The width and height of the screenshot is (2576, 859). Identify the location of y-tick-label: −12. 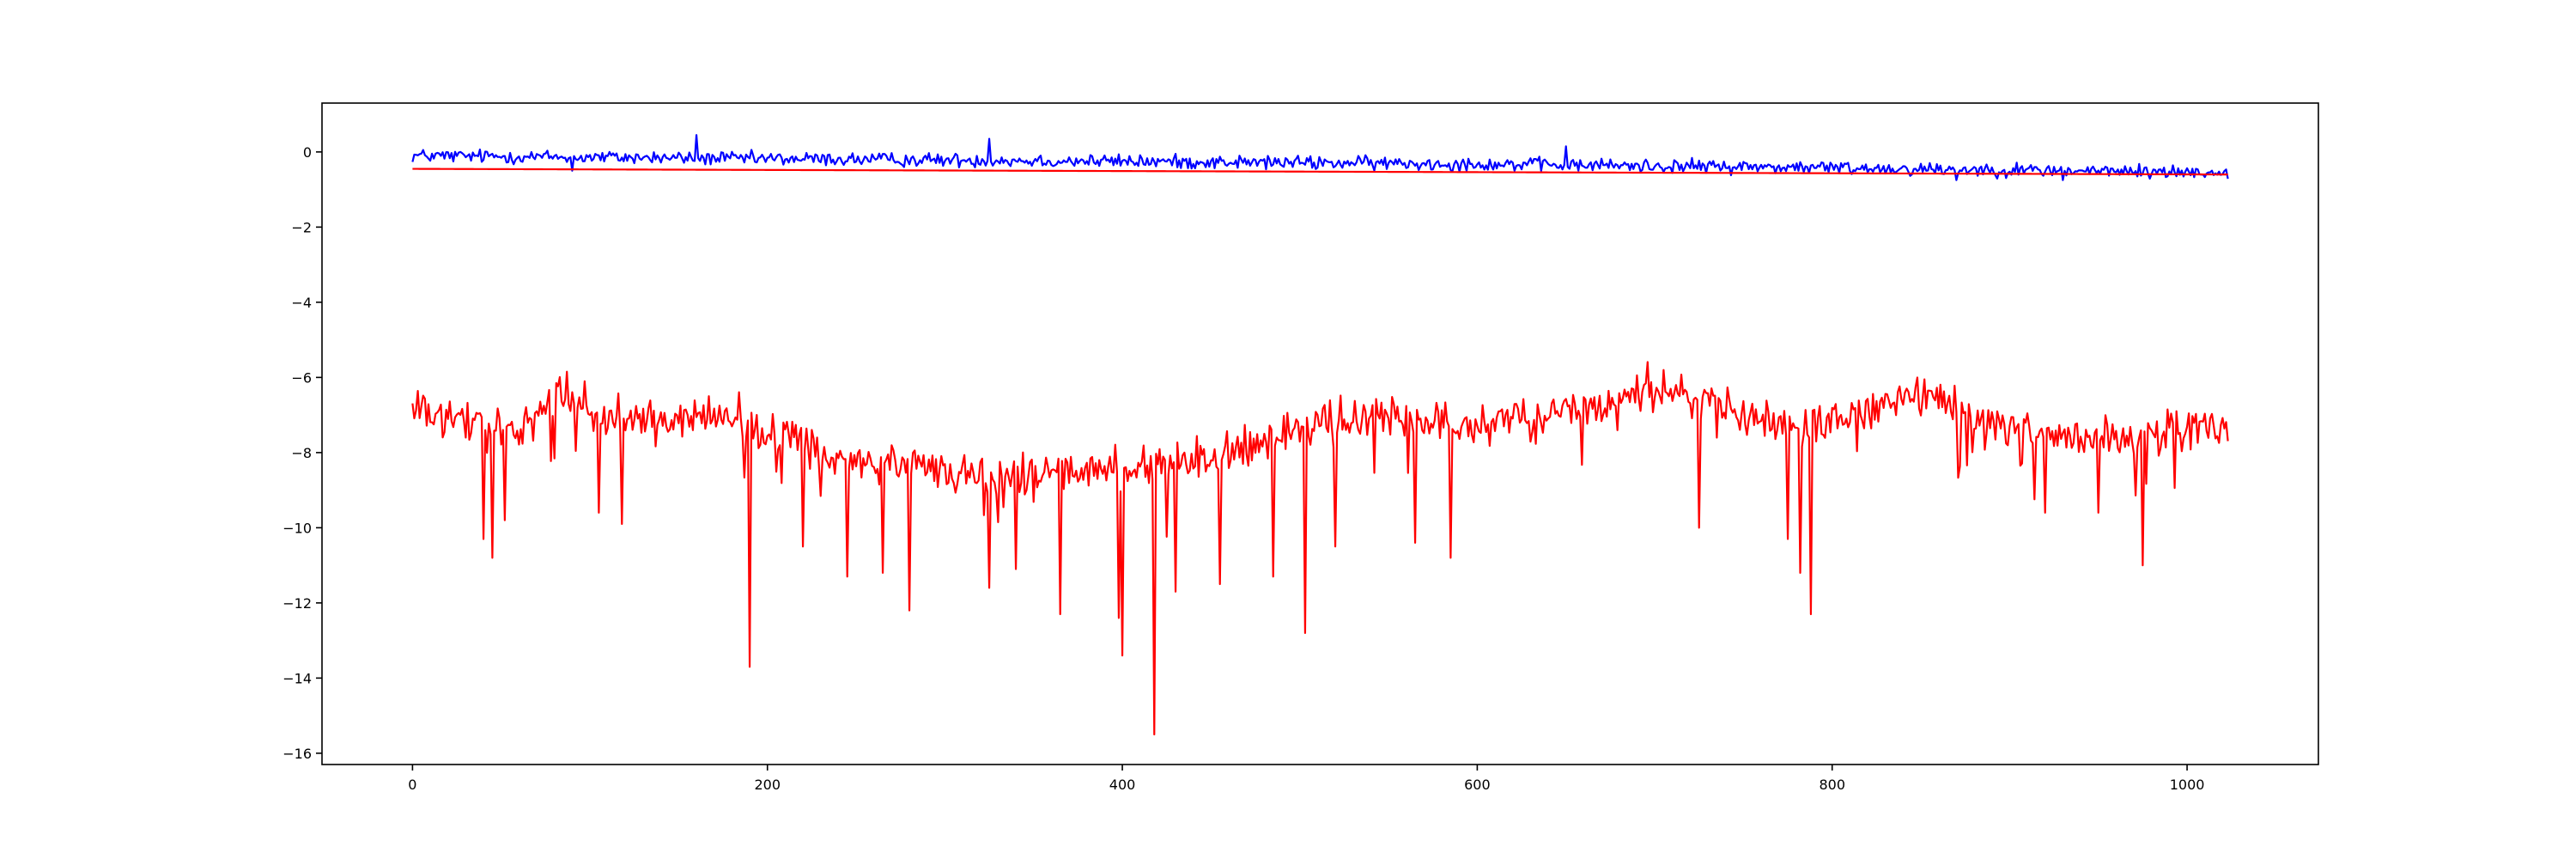
(297, 603).